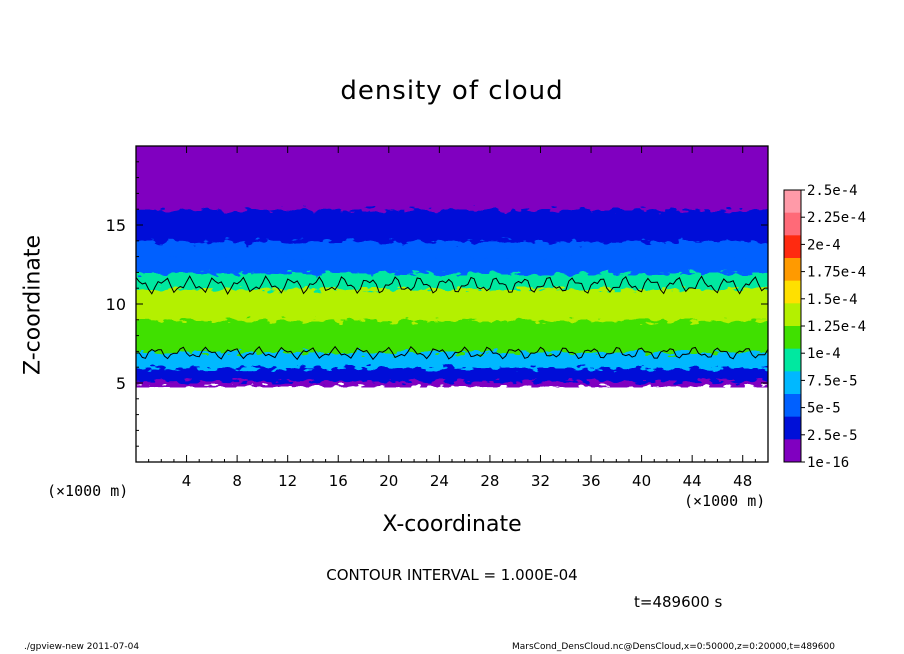 The height and width of the screenshot is (654, 904). Describe the element at coordinates (452, 575) in the screenshot. I see `contour-interval-text: CONTOUR INTERVAL = 1.000E-04` at that location.